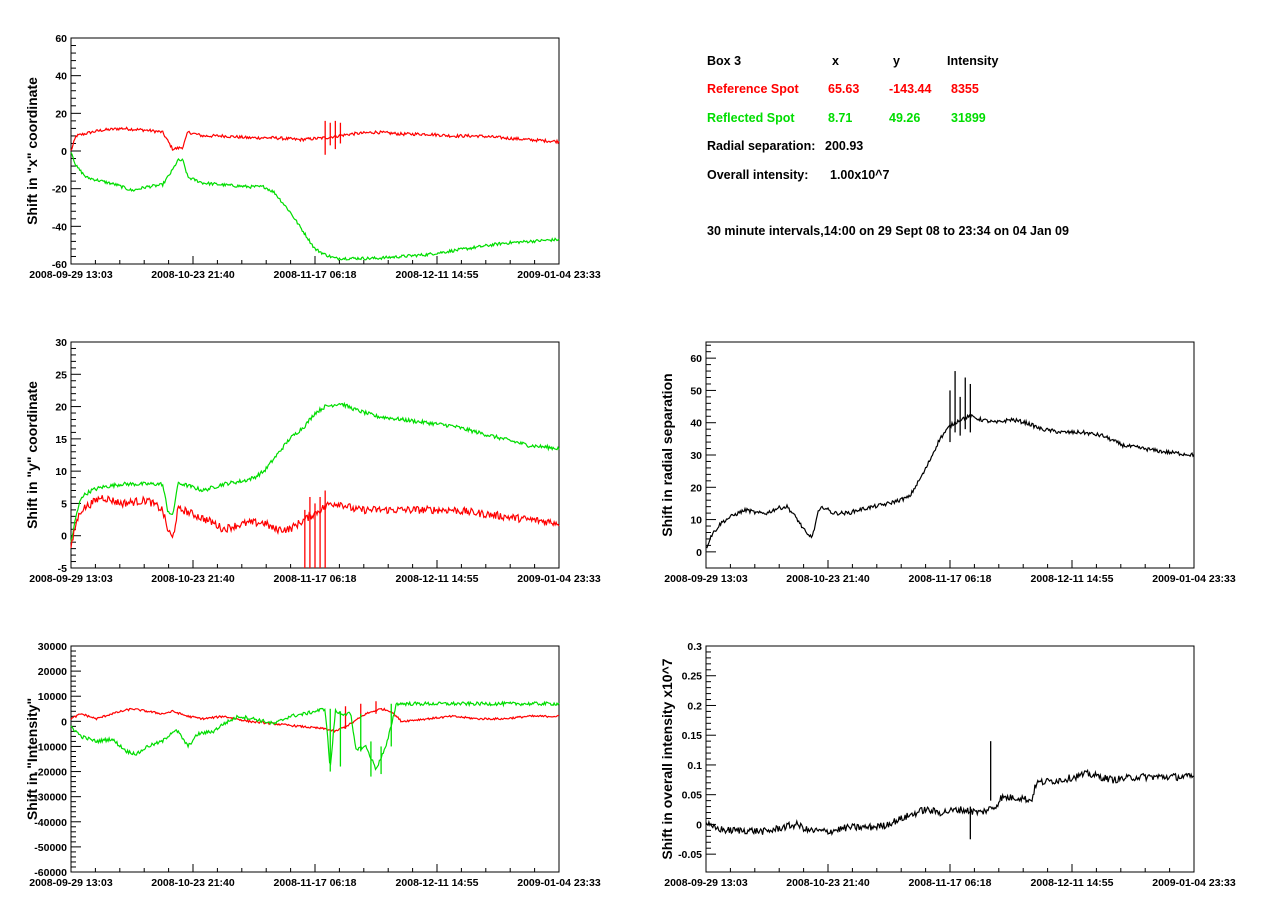 This screenshot has height=913, width=1268. Describe the element at coordinates (50, 747) in the screenshot. I see `y-tick-label: -10000` at that location.